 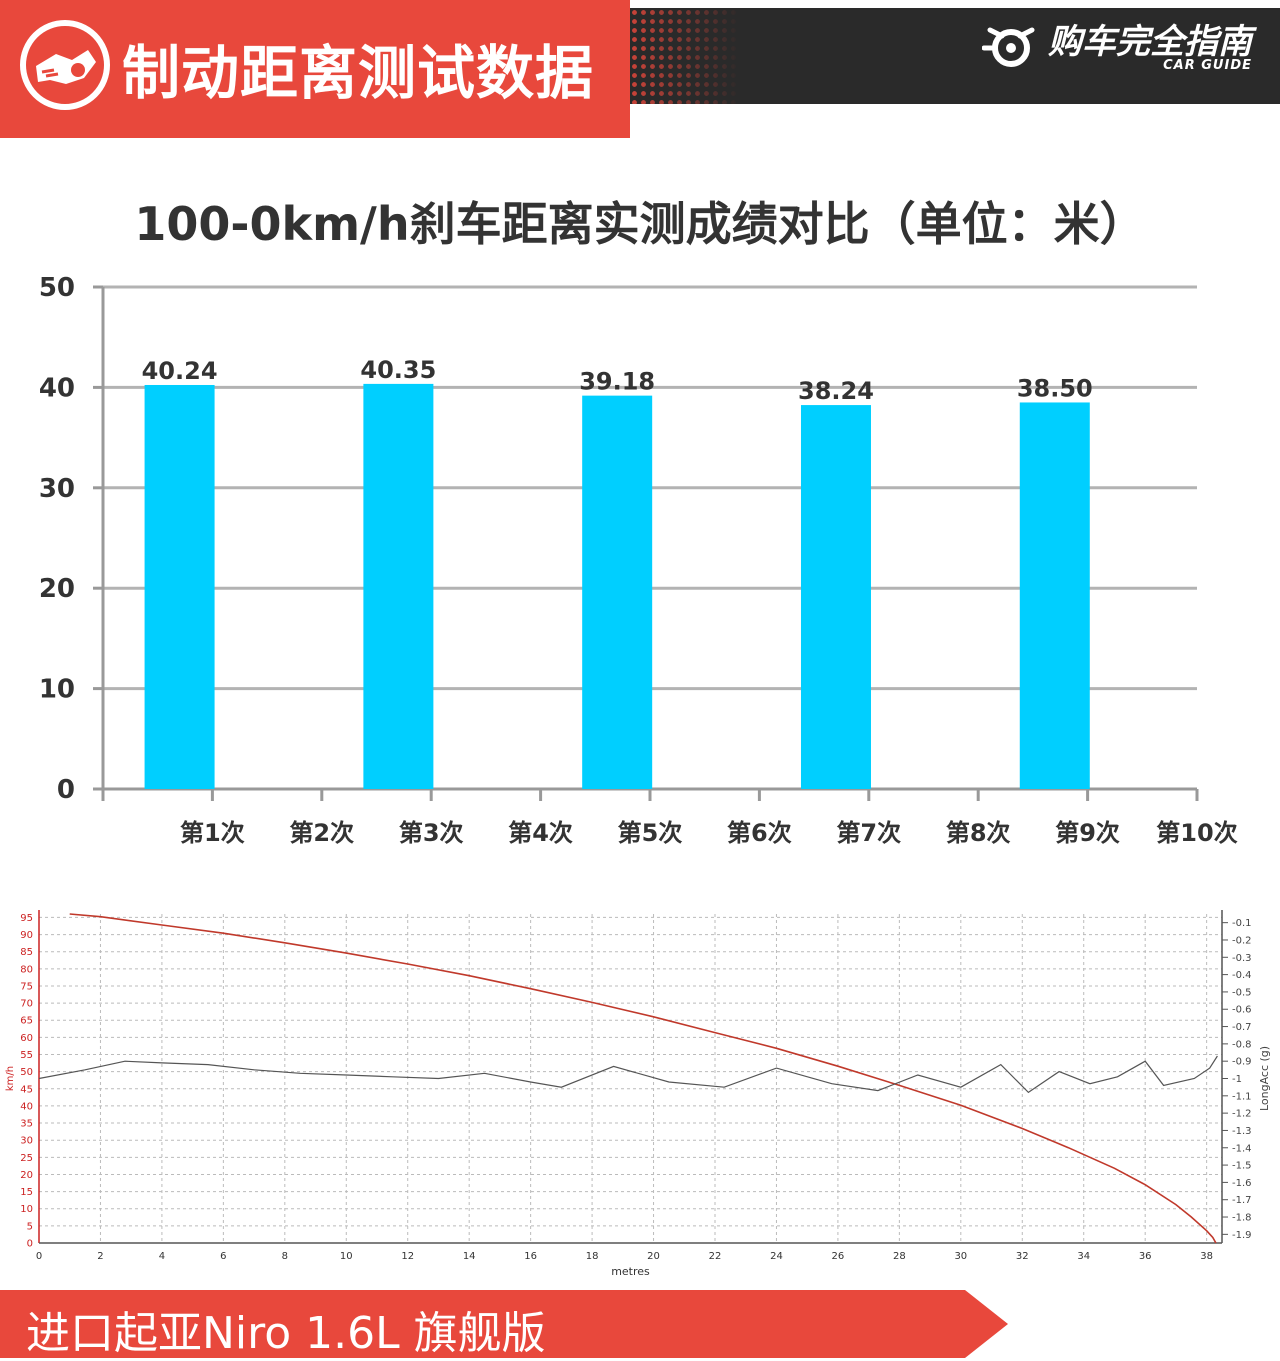 What do you see at coordinates (286, 1333) in the screenshot?
I see `footer-model-name: 进口起亚Niro 1.6L 旗舰版` at bounding box center [286, 1333].